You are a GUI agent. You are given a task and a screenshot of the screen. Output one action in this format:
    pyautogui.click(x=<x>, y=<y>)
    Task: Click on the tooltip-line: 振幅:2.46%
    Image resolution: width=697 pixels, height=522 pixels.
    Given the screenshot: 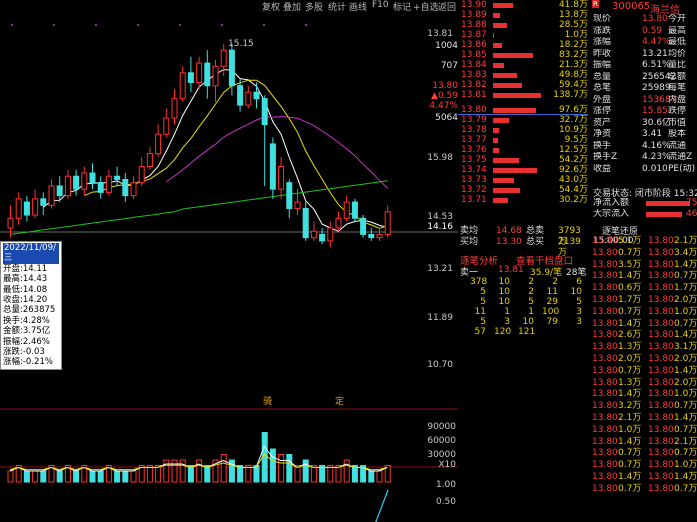 What is the action you would take?
    pyautogui.click(x=26, y=341)
    